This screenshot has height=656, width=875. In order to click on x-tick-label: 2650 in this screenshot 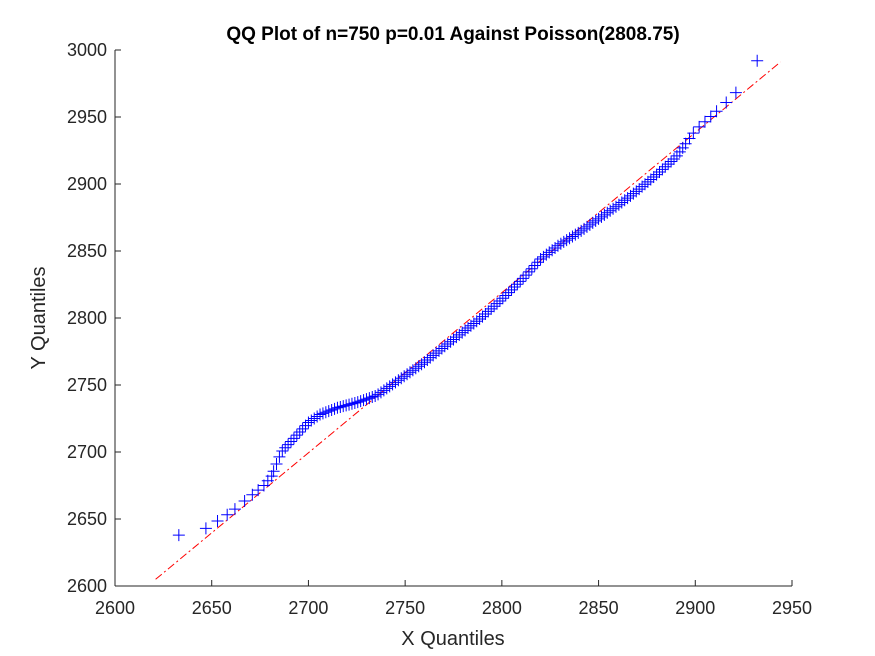, I will do `click(212, 608)`.